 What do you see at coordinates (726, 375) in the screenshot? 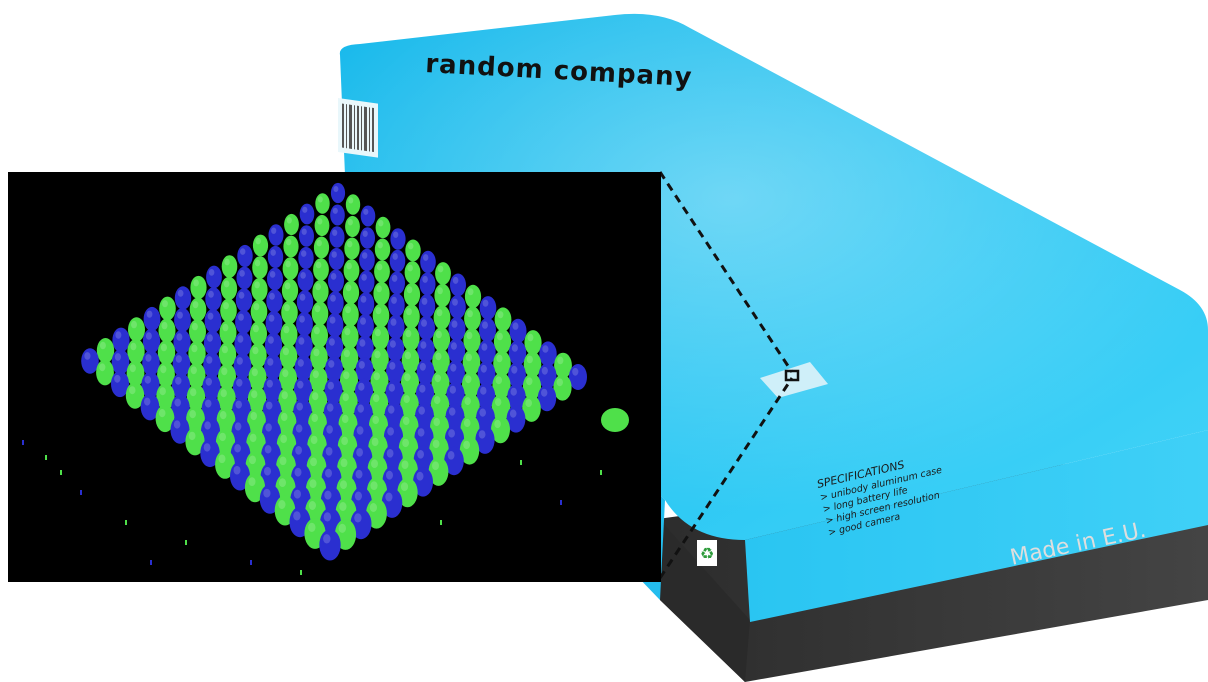
I see `zoom-indicator-lines` at bounding box center [726, 375].